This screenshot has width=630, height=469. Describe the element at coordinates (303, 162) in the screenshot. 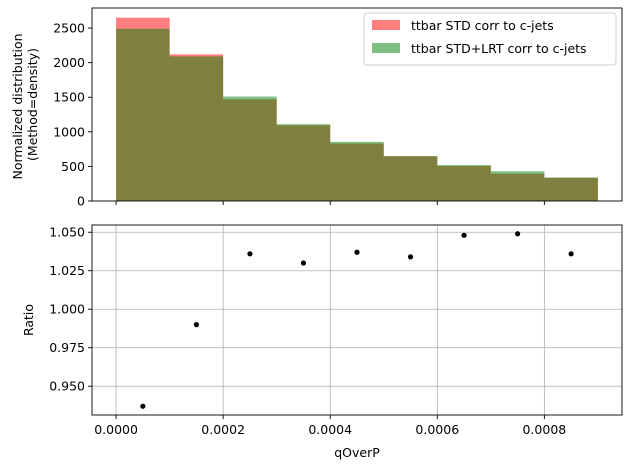

I see `bar-series1-bin3` at that location.